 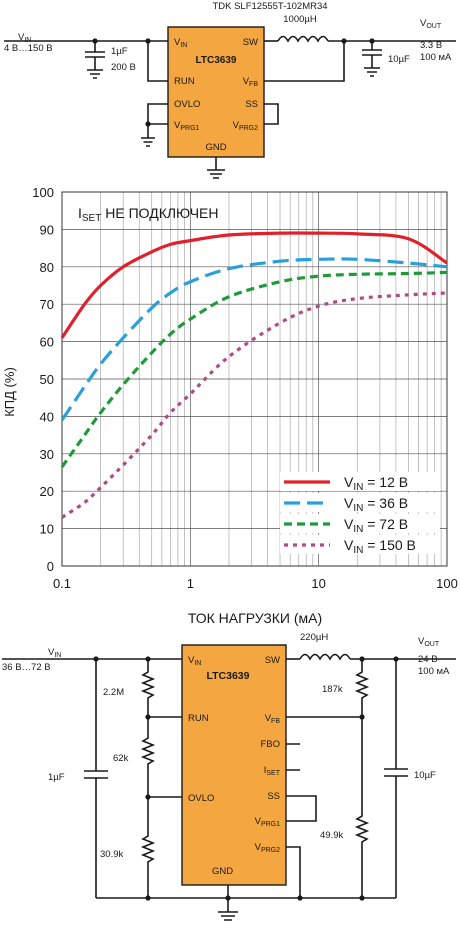 I want to click on run-wire, so click(x=157, y=61).